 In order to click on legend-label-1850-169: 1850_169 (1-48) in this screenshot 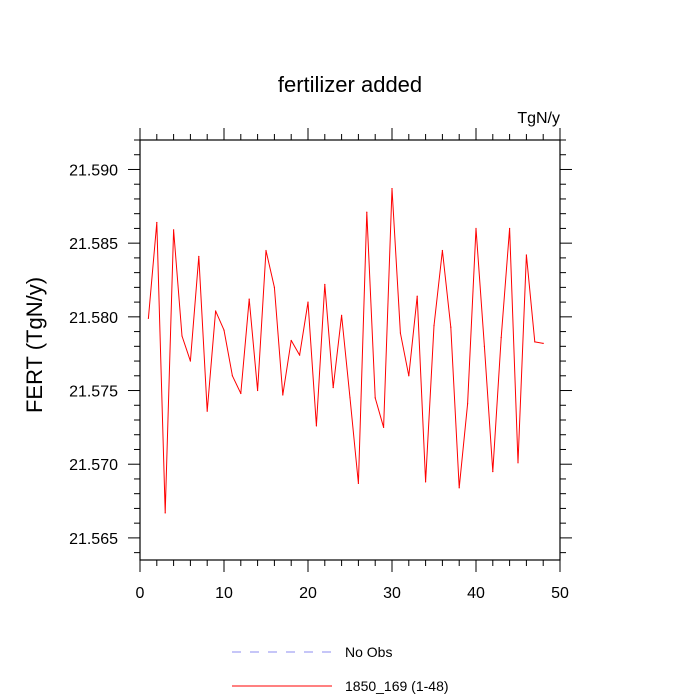, I will do `click(397, 686)`.